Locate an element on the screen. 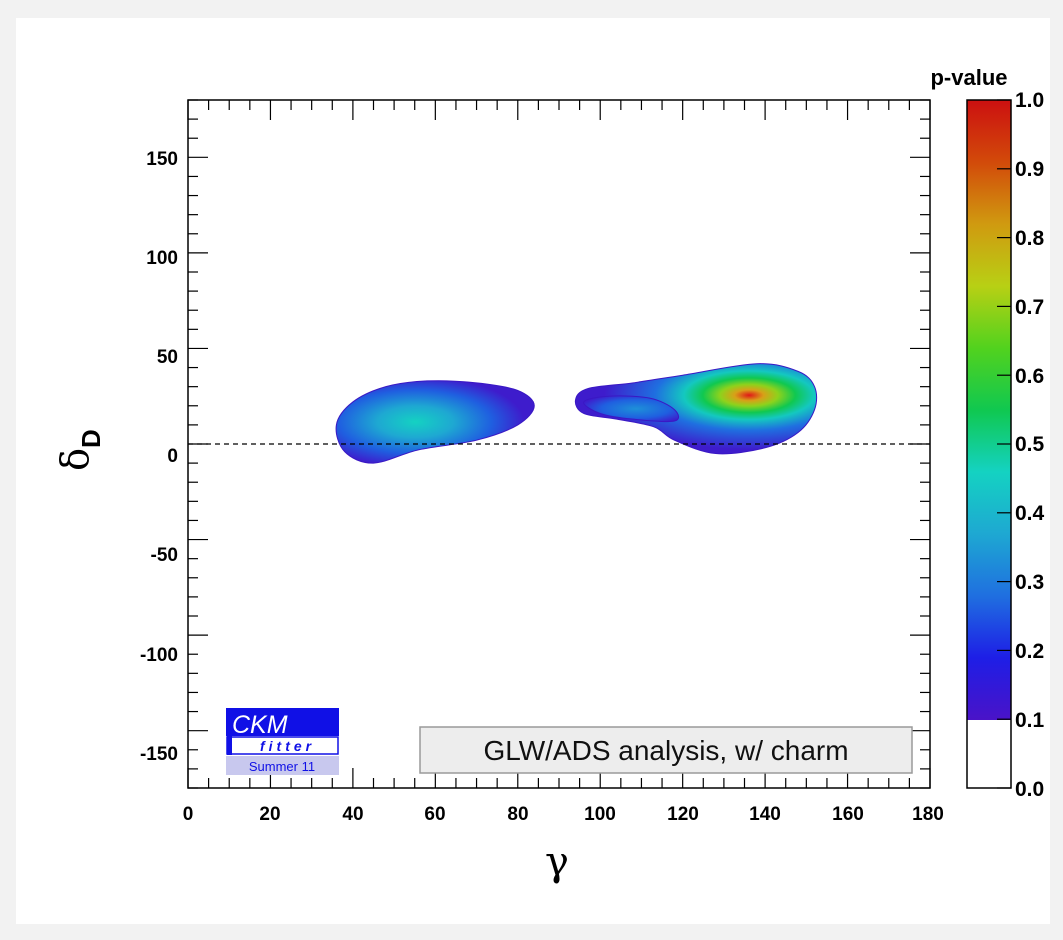 This screenshot has width=1063, height=940. colorbar-tick-label: 0.3 is located at coordinates (1029, 582).